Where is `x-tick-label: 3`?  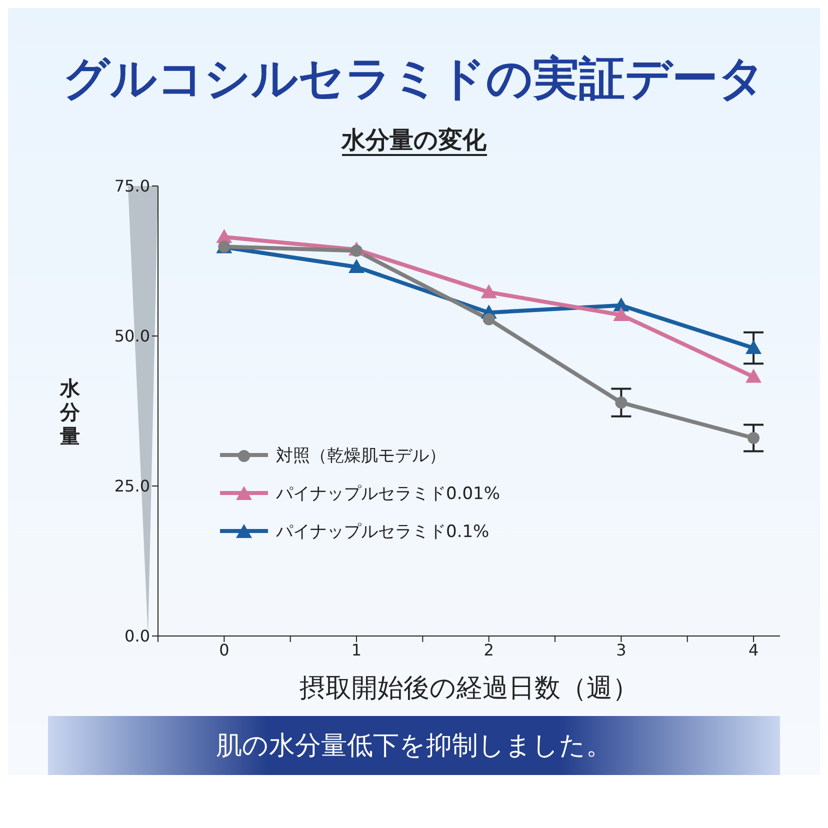
x-tick-label: 3 is located at coordinates (621, 650).